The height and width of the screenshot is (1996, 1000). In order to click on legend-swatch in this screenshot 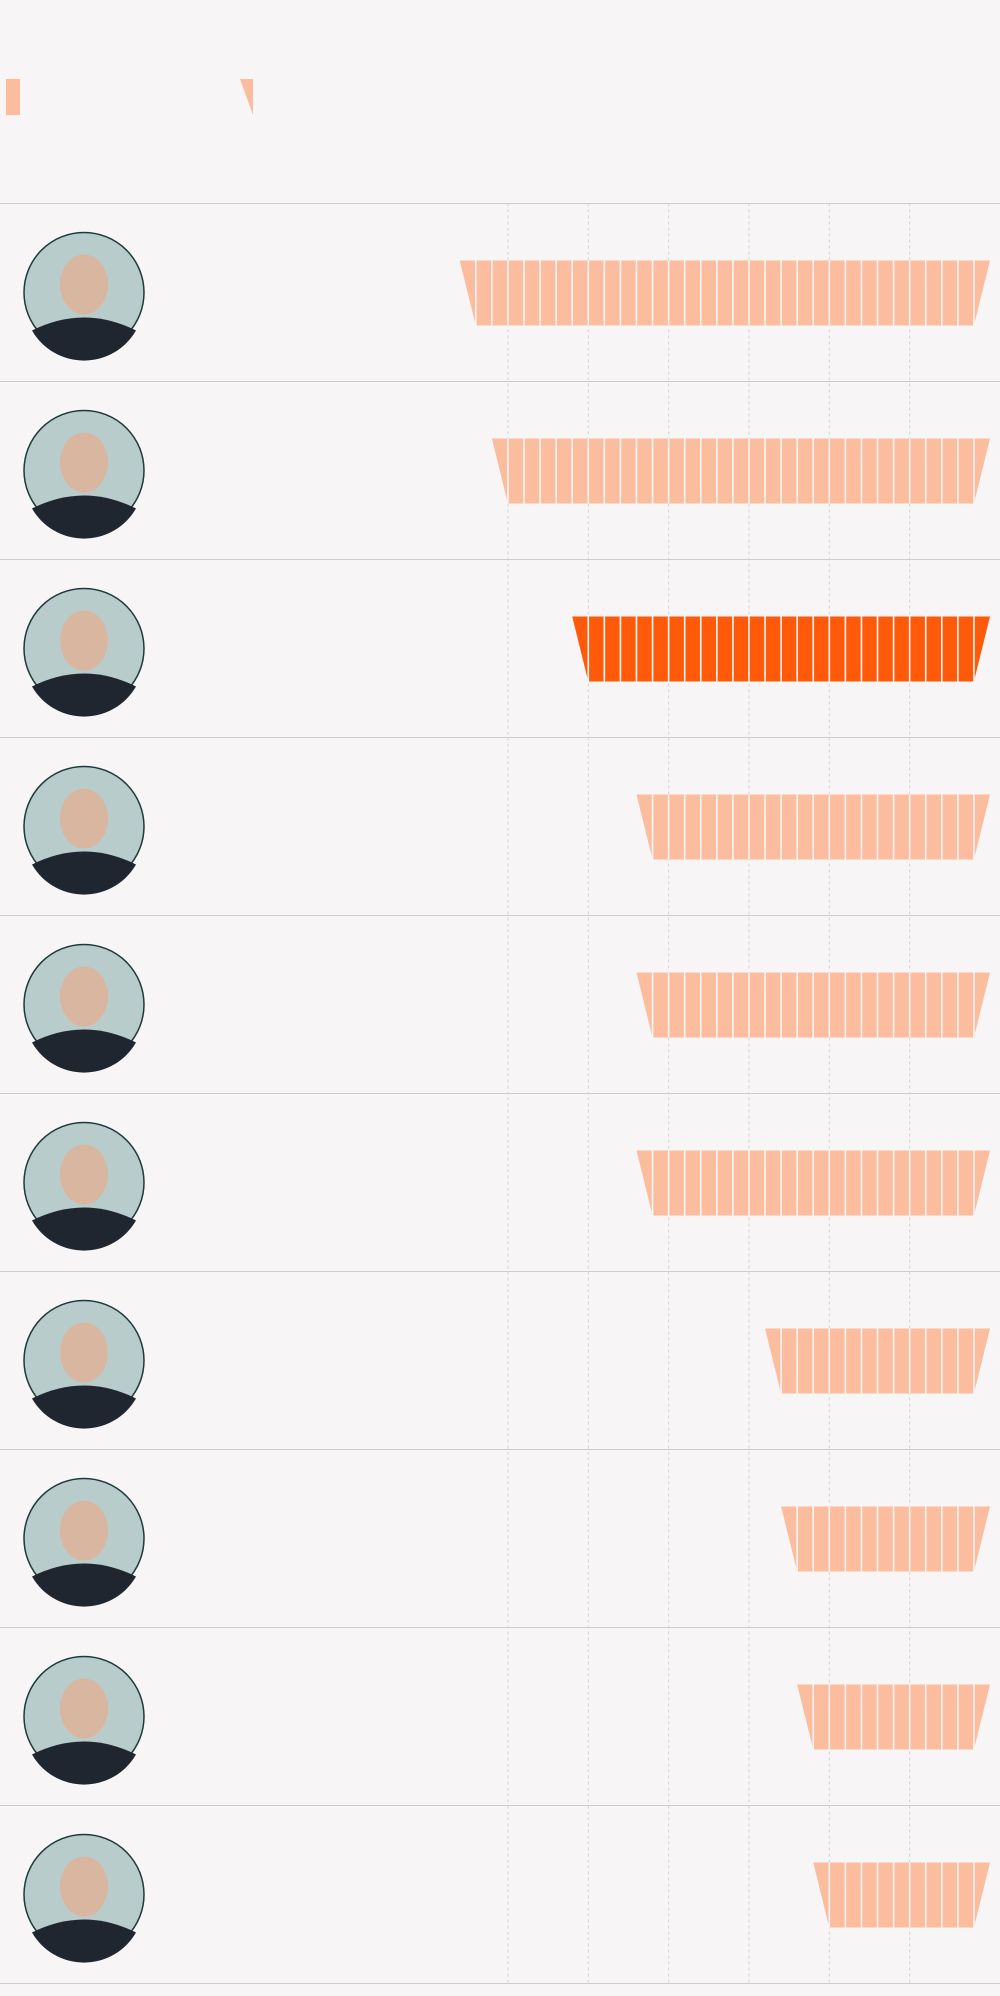, I will do `click(13, 97)`.